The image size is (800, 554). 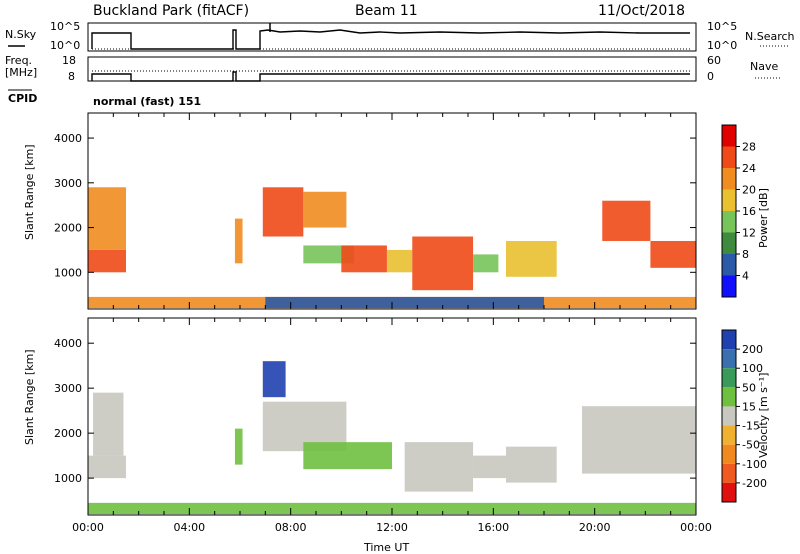 What do you see at coordinates (714, 60) in the screenshot?
I see `nave-top-tick: 60` at bounding box center [714, 60].